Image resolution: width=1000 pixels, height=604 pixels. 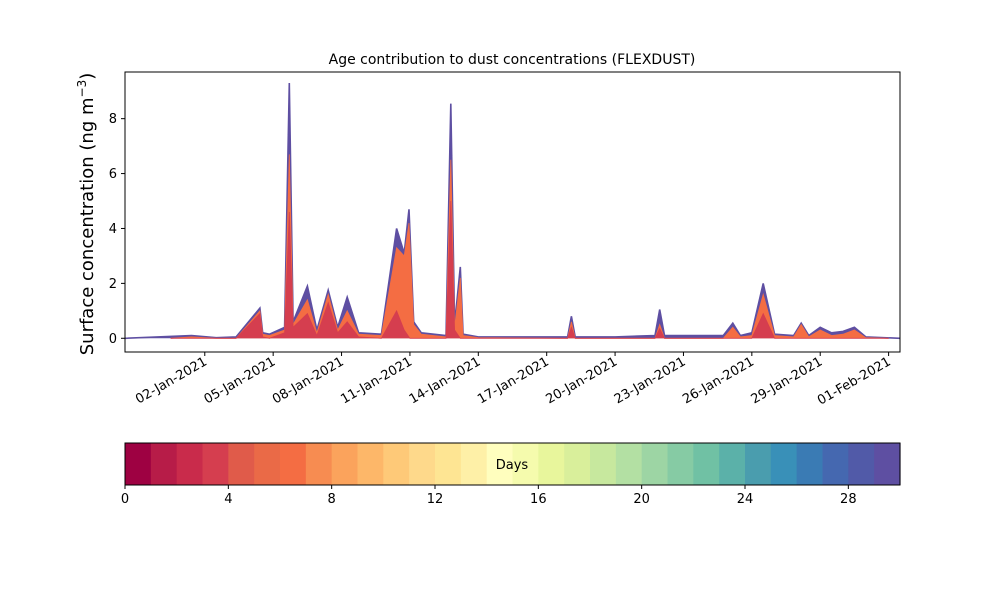 What do you see at coordinates (113, 229) in the screenshot?
I see `y-tick-label: 4` at bounding box center [113, 229].